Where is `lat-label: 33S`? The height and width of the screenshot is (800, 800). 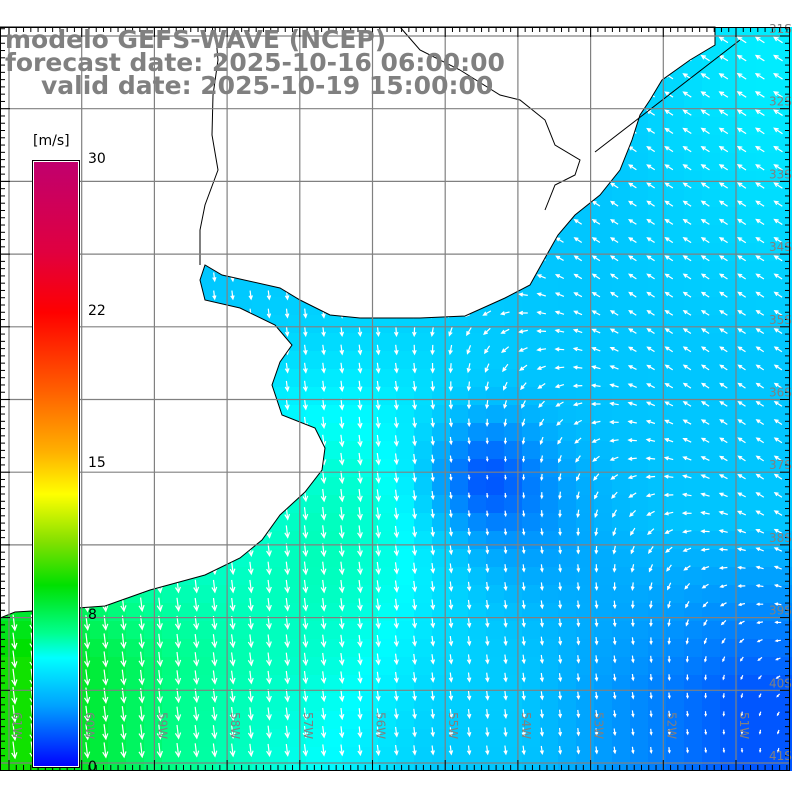 lat-label: 33S is located at coordinates (780, 174).